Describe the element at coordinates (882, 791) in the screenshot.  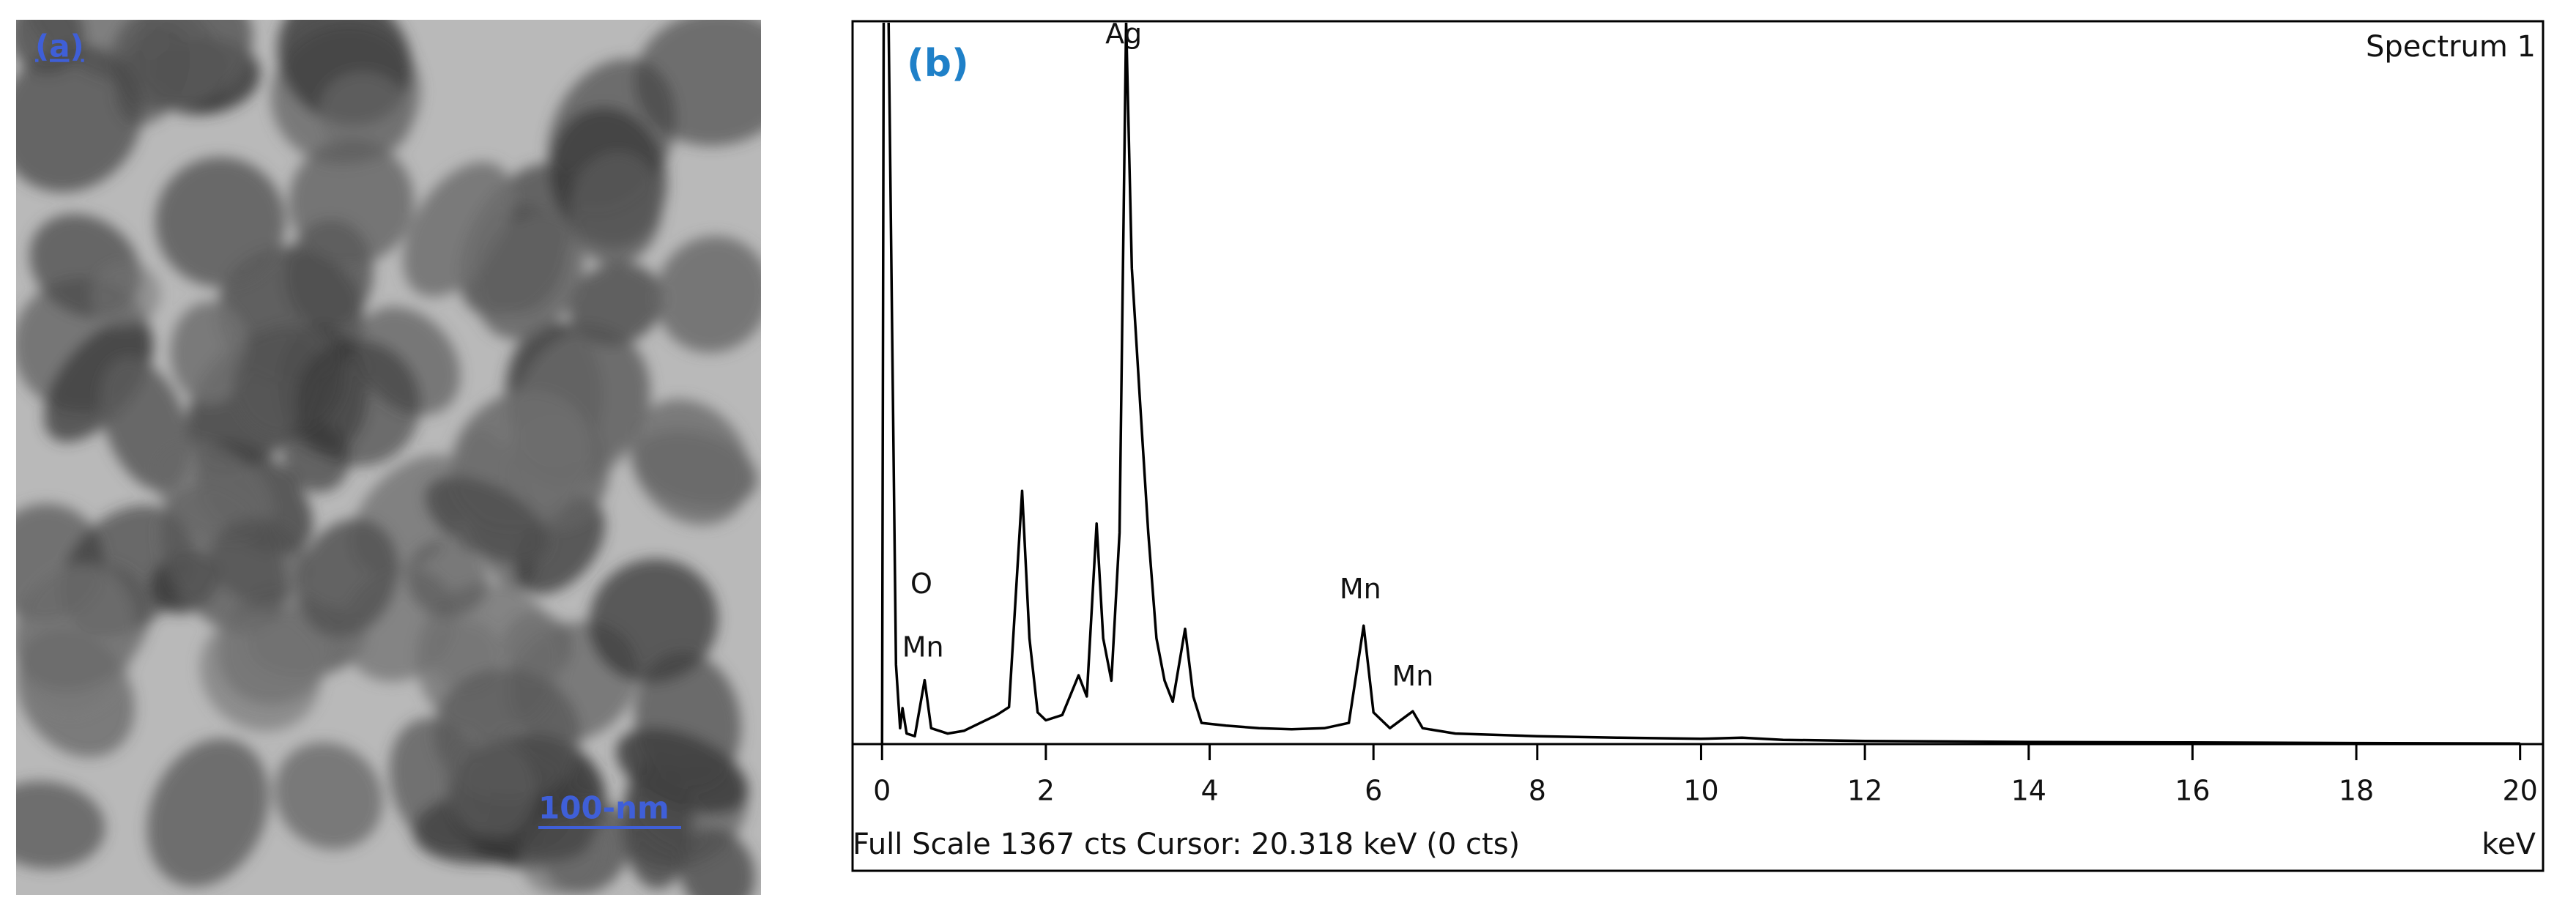
I see `x-tick-label: 0` at that location.